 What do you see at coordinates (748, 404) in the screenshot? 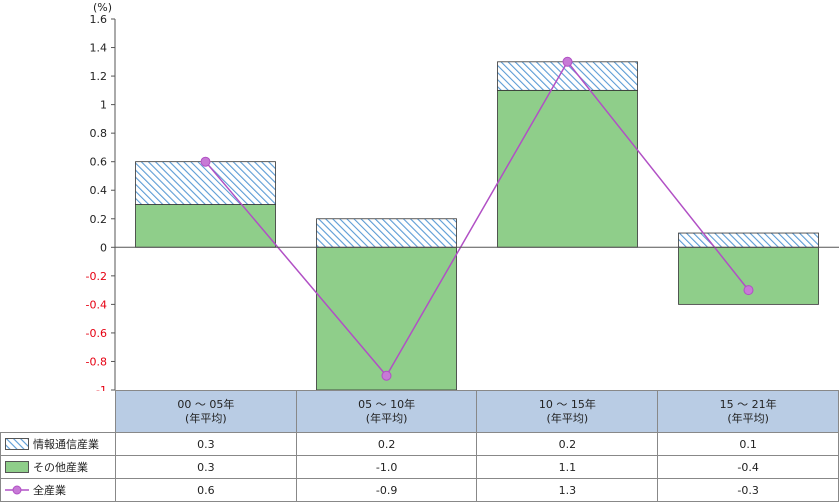
I see `header-period: 15 ～ 21年` at bounding box center [748, 404].